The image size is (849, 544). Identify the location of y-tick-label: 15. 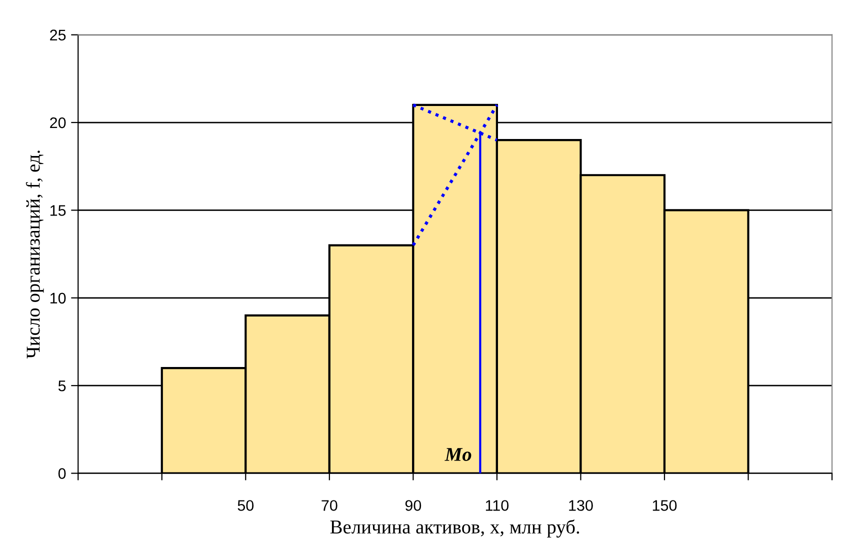
(58, 210).